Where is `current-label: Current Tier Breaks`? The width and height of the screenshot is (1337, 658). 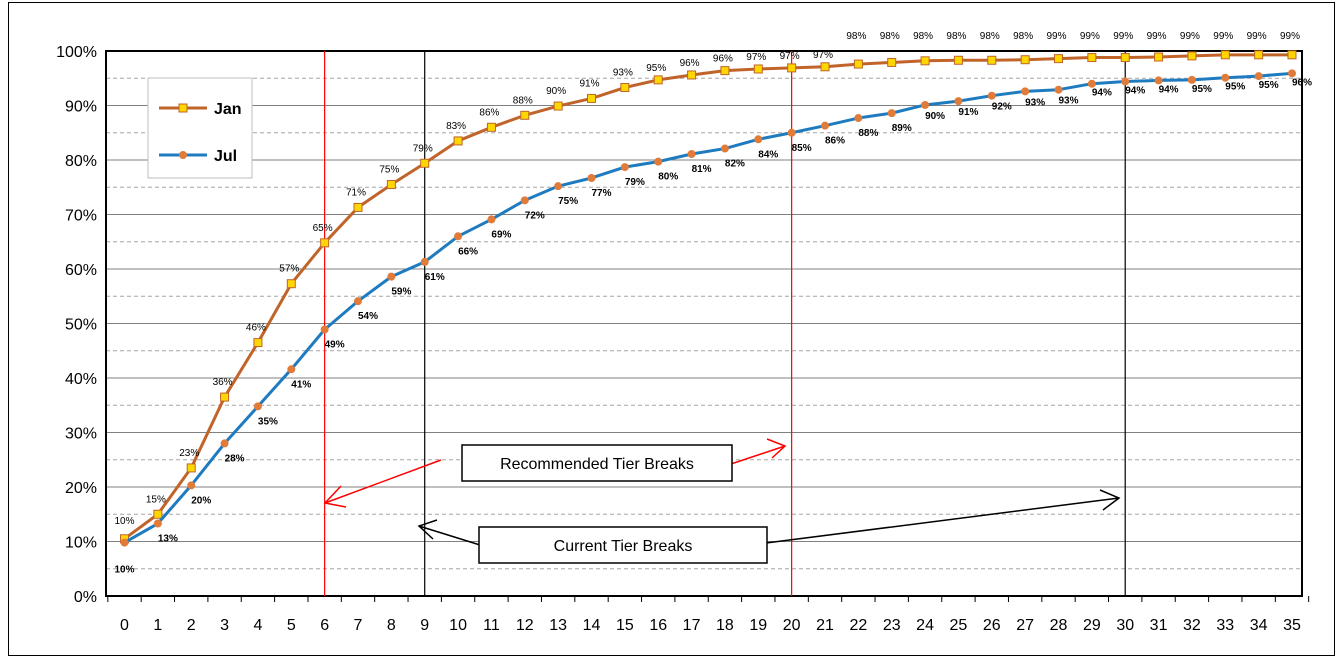 current-label: Current Tier Breaks is located at coordinates (623, 546).